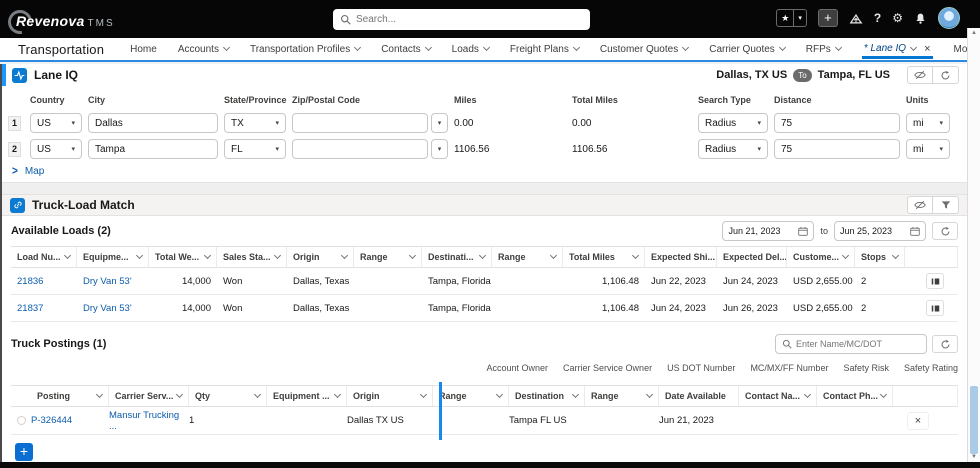 This screenshot has width=980, height=468. Describe the element at coordinates (326, 100) in the screenshot. I see `label-zip: Zip/Postal Code` at that location.